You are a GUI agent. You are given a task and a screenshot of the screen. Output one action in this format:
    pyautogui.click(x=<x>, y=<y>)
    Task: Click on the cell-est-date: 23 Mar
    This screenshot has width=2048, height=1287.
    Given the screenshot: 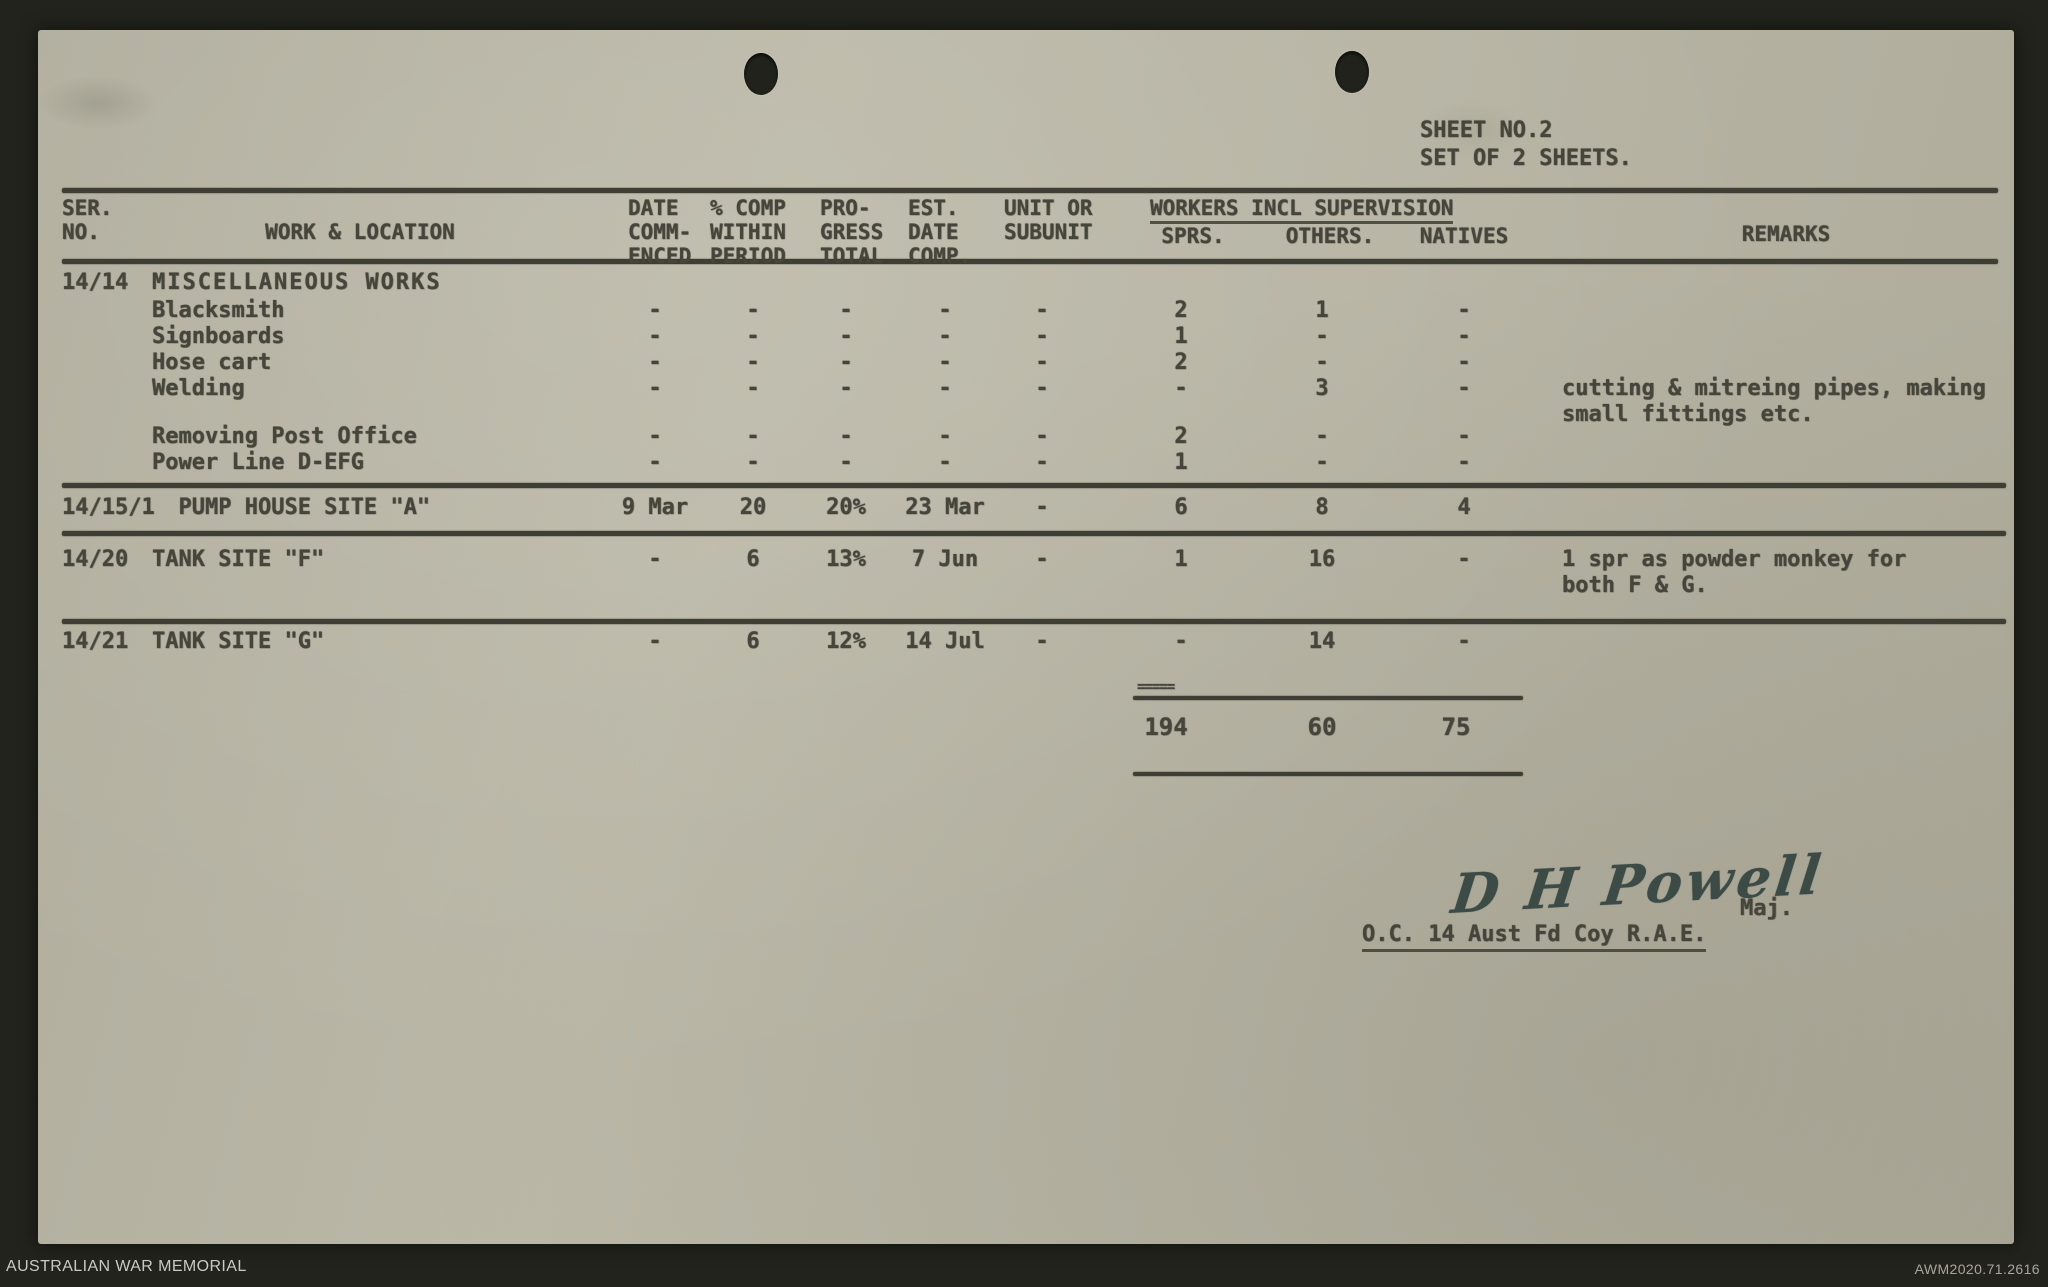 What is the action you would take?
    pyautogui.click(x=945, y=507)
    